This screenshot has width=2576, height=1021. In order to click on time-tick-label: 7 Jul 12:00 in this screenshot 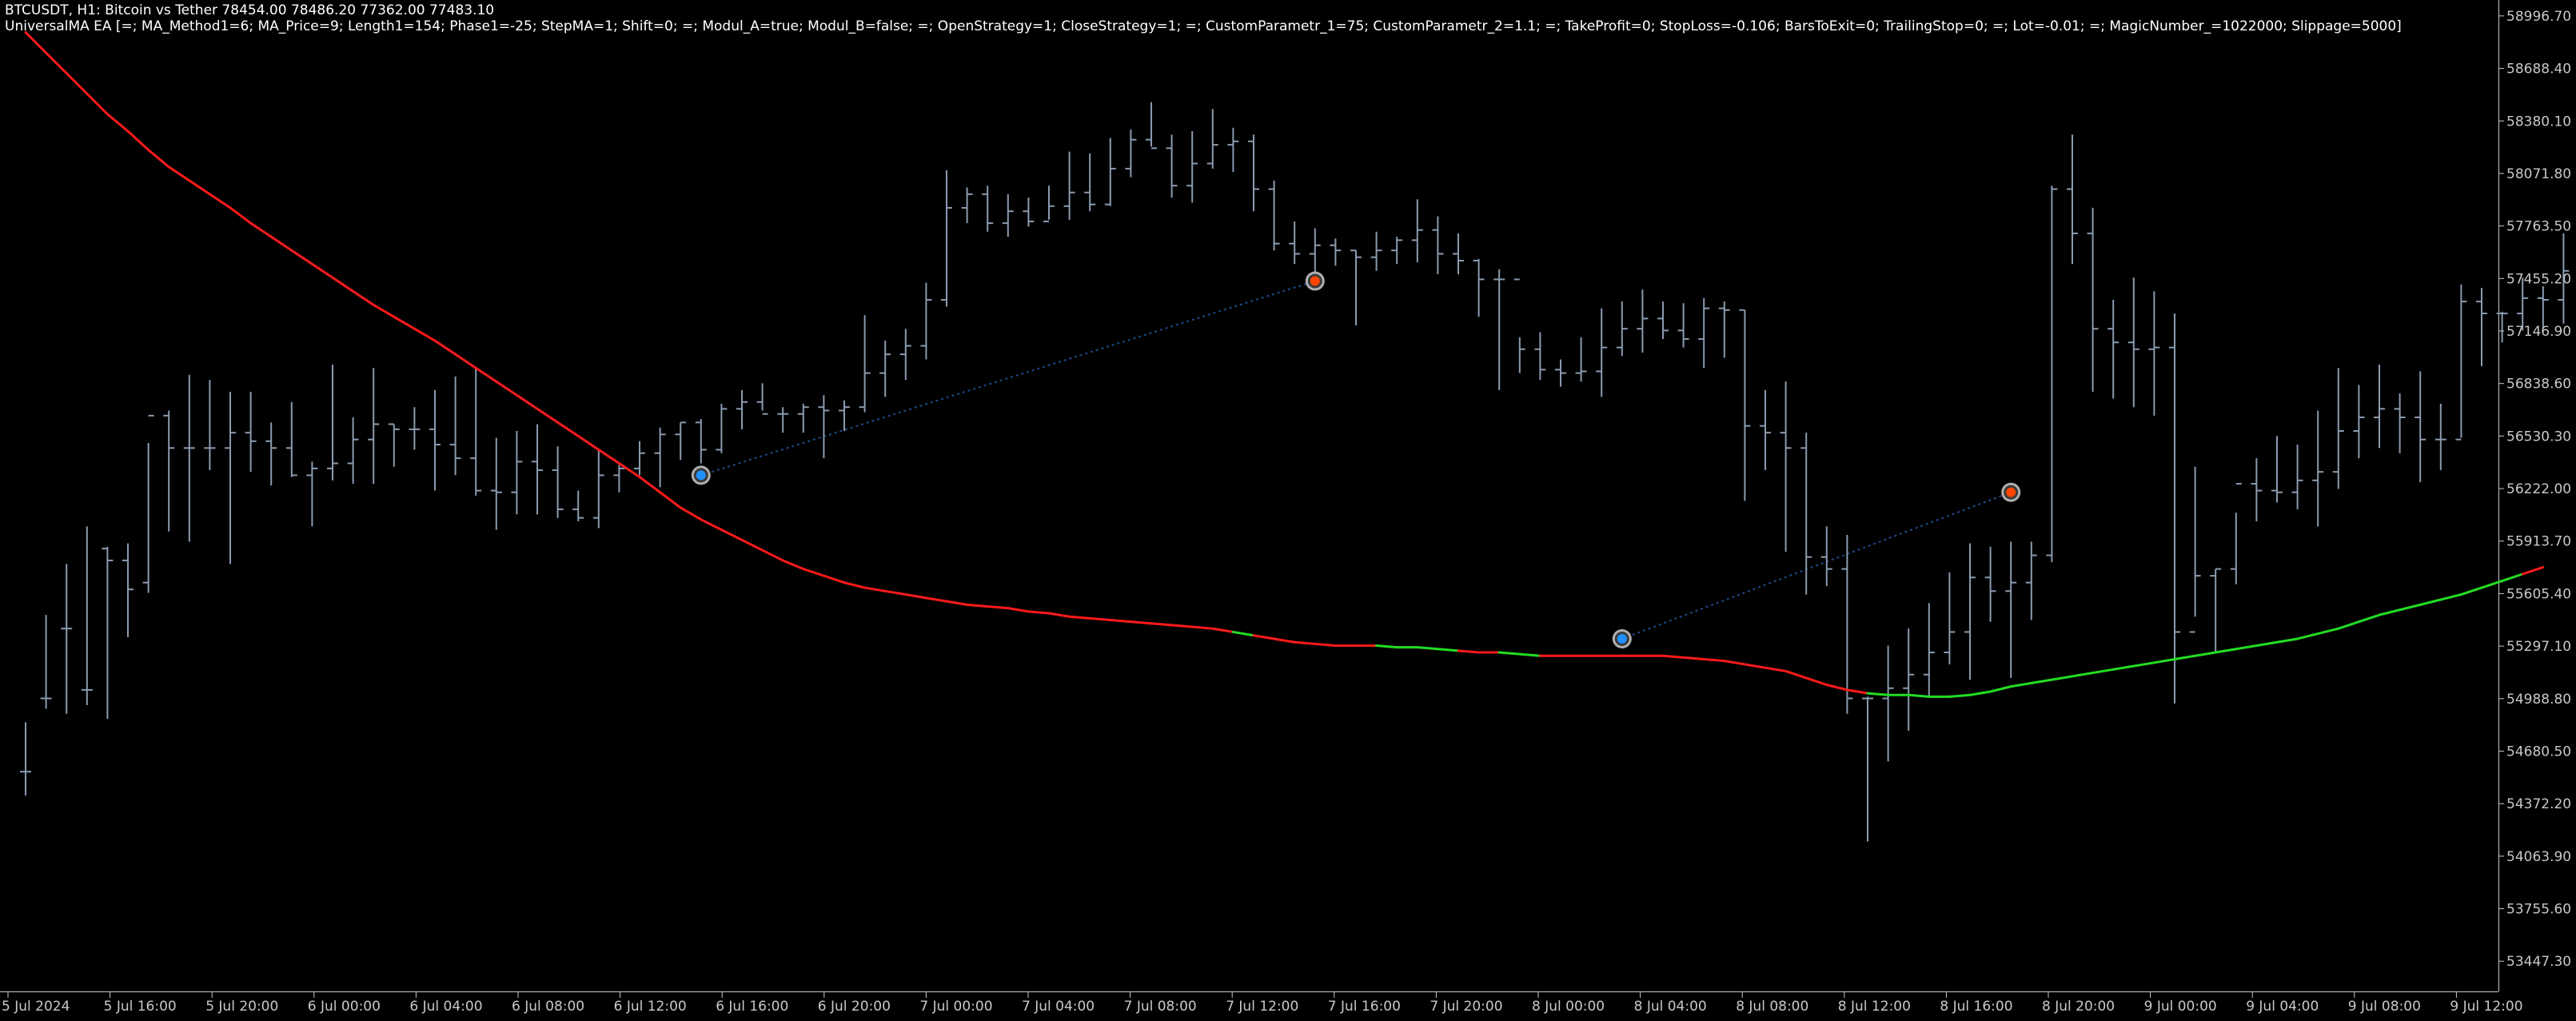, I will do `click(1262, 1007)`.